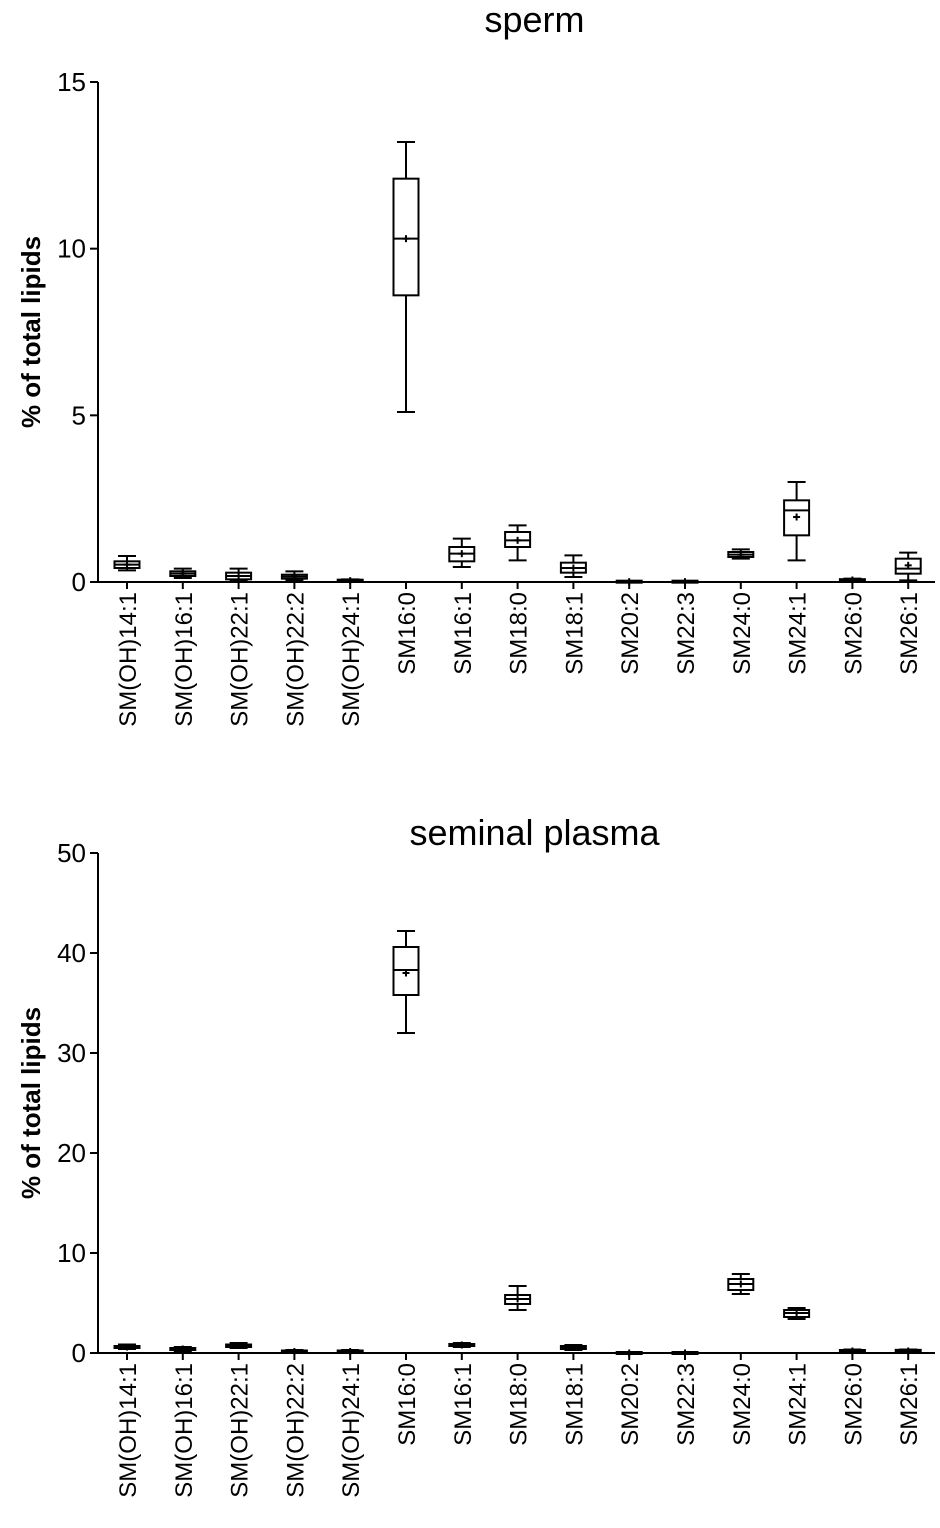 The height and width of the screenshot is (1528, 940). What do you see at coordinates (31, 332) in the screenshot?
I see `sperm-y-axis-label: % of total lipids` at bounding box center [31, 332].